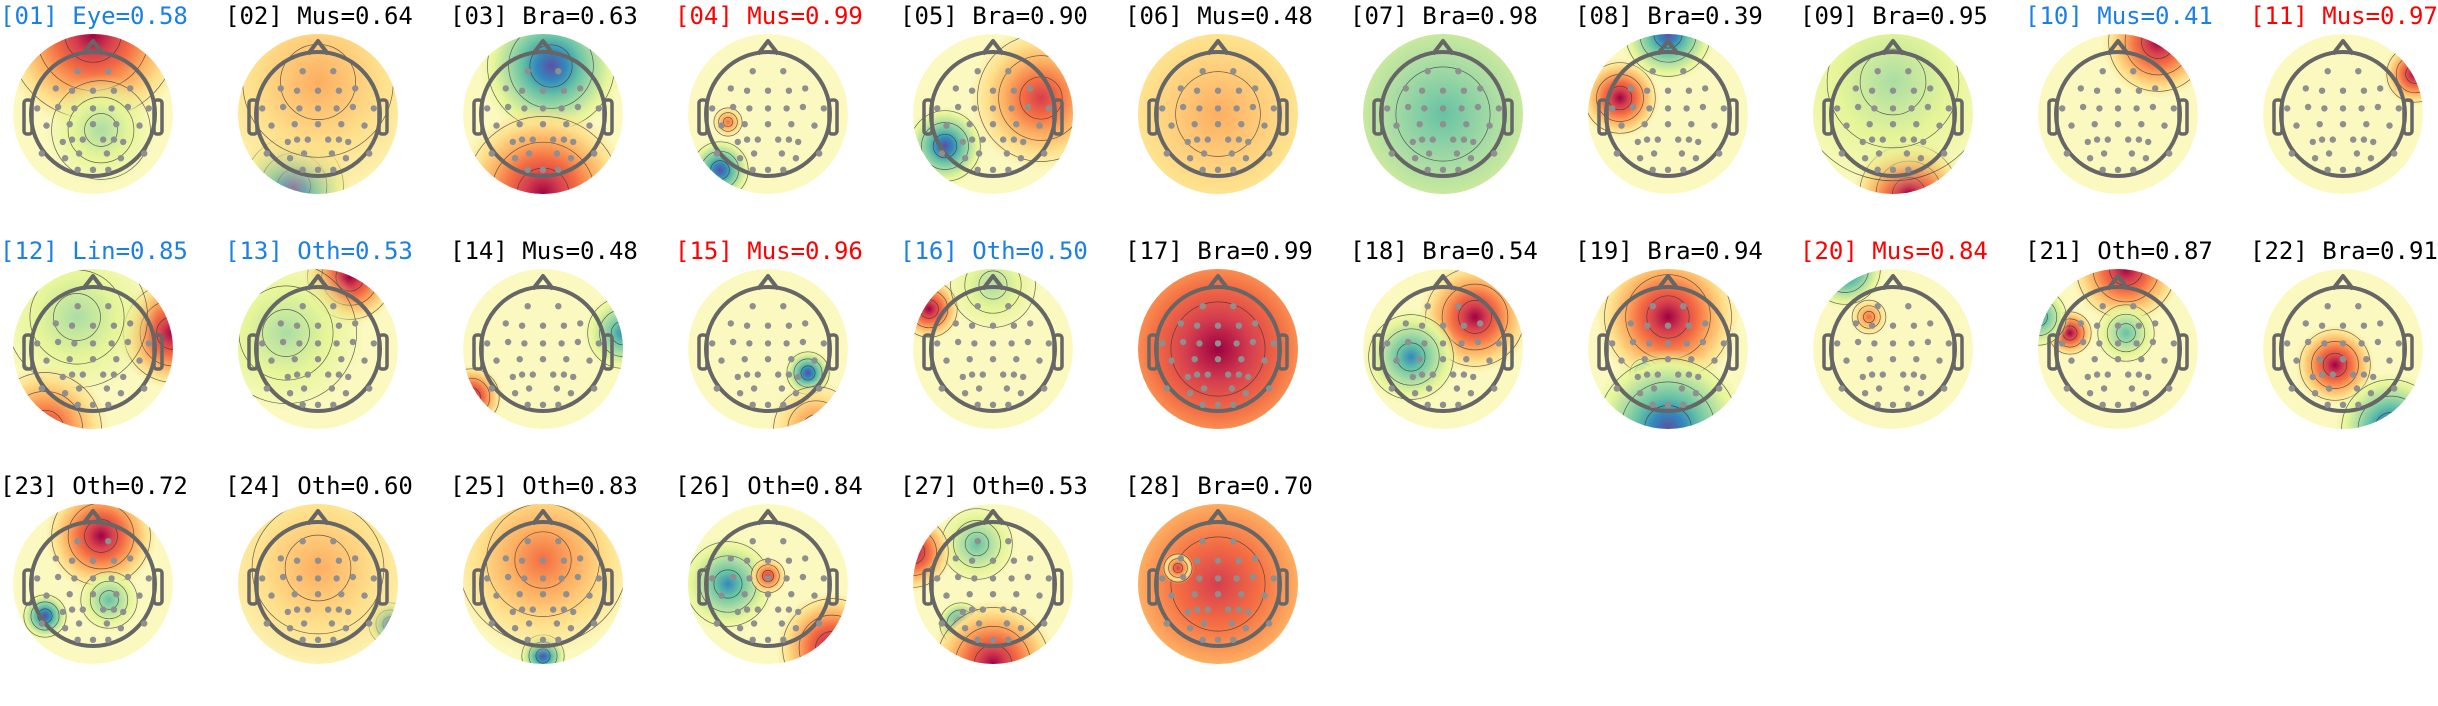  What do you see at coordinates (544, 251) in the screenshot?
I see `component-title: [14] Mus=0.48` at bounding box center [544, 251].